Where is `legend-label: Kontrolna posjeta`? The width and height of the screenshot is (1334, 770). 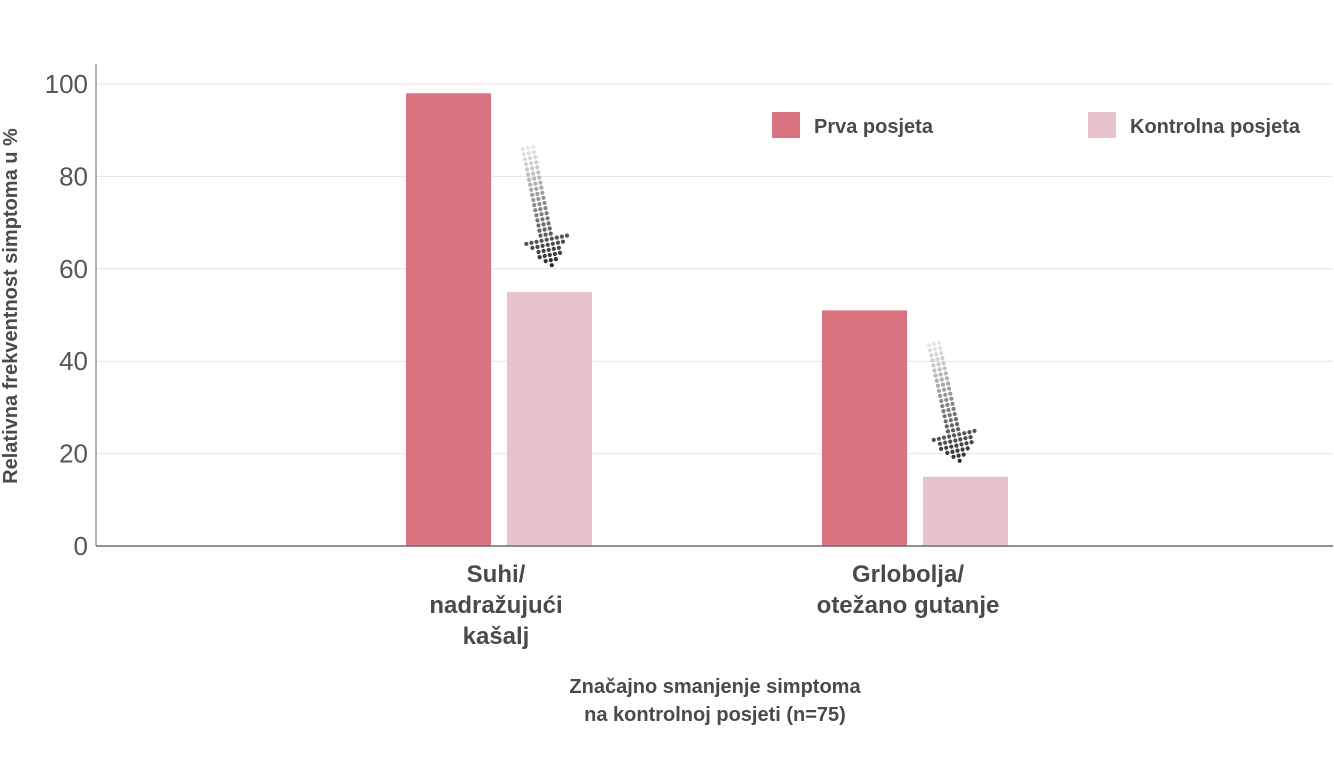 legend-label: Kontrolna posjeta is located at coordinates (1215, 127).